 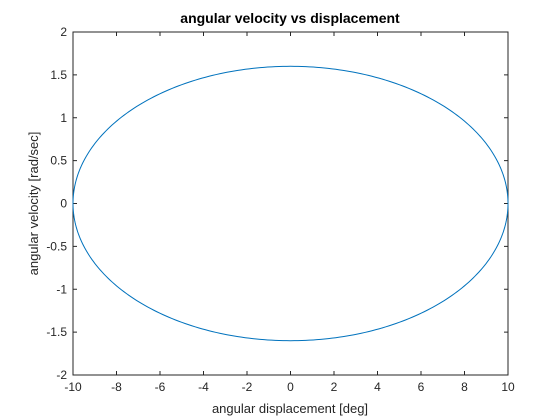 What do you see at coordinates (56, 332) in the screenshot?
I see `y-tick-label: -1.5` at bounding box center [56, 332].